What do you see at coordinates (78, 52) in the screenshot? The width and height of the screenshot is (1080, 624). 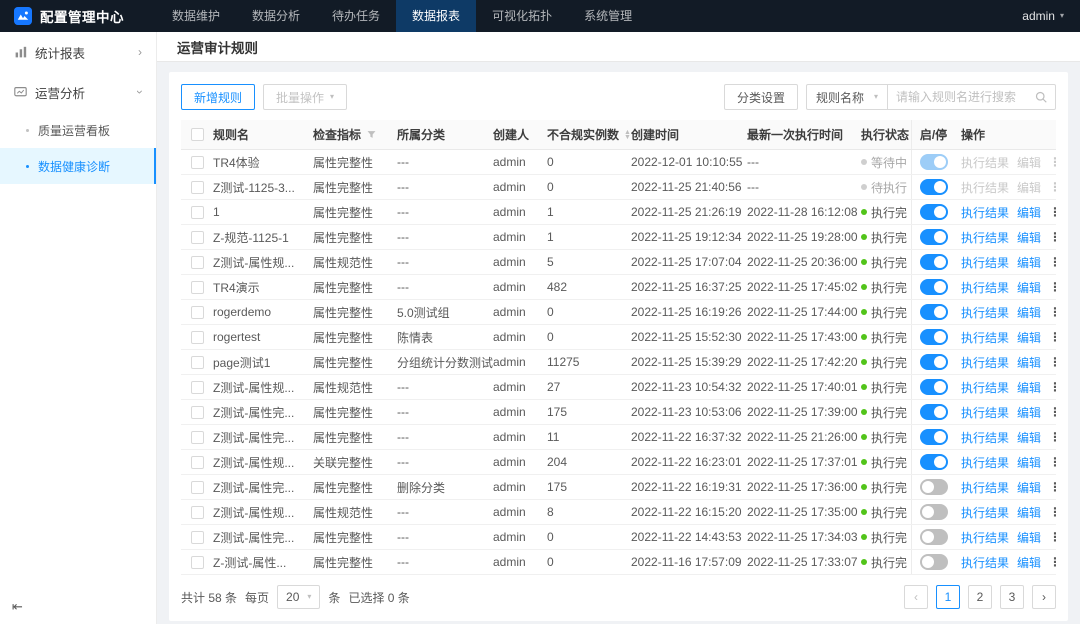 I see `sidebar-item-stat-report: 统计报表 ›` at bounding box center [78, 52].